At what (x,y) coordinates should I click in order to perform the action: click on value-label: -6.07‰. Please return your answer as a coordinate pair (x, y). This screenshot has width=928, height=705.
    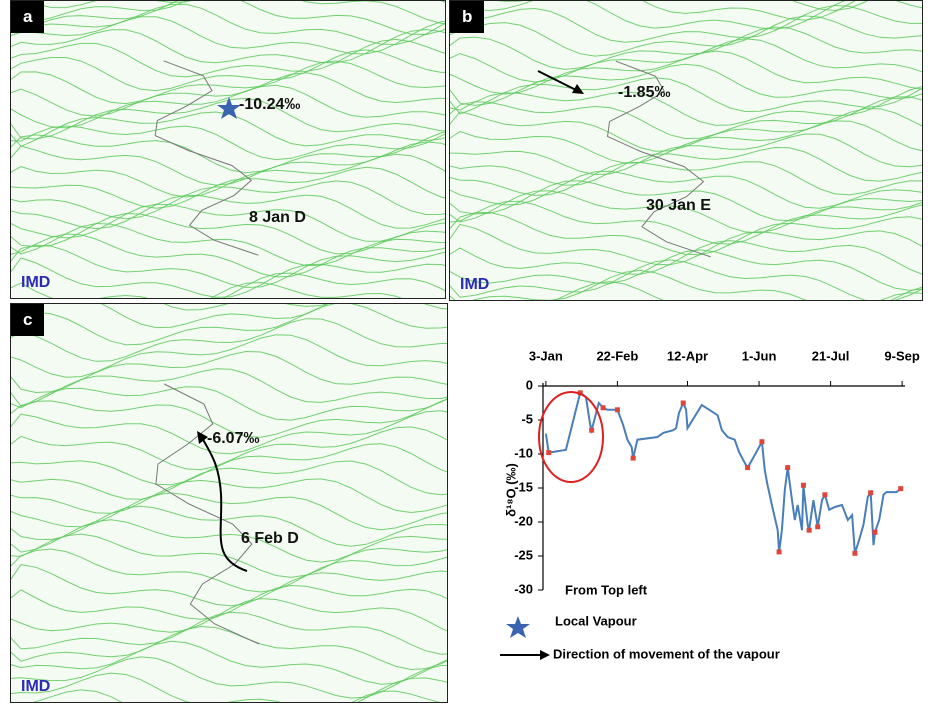
    Looking at the image, I should click on (233, 438).